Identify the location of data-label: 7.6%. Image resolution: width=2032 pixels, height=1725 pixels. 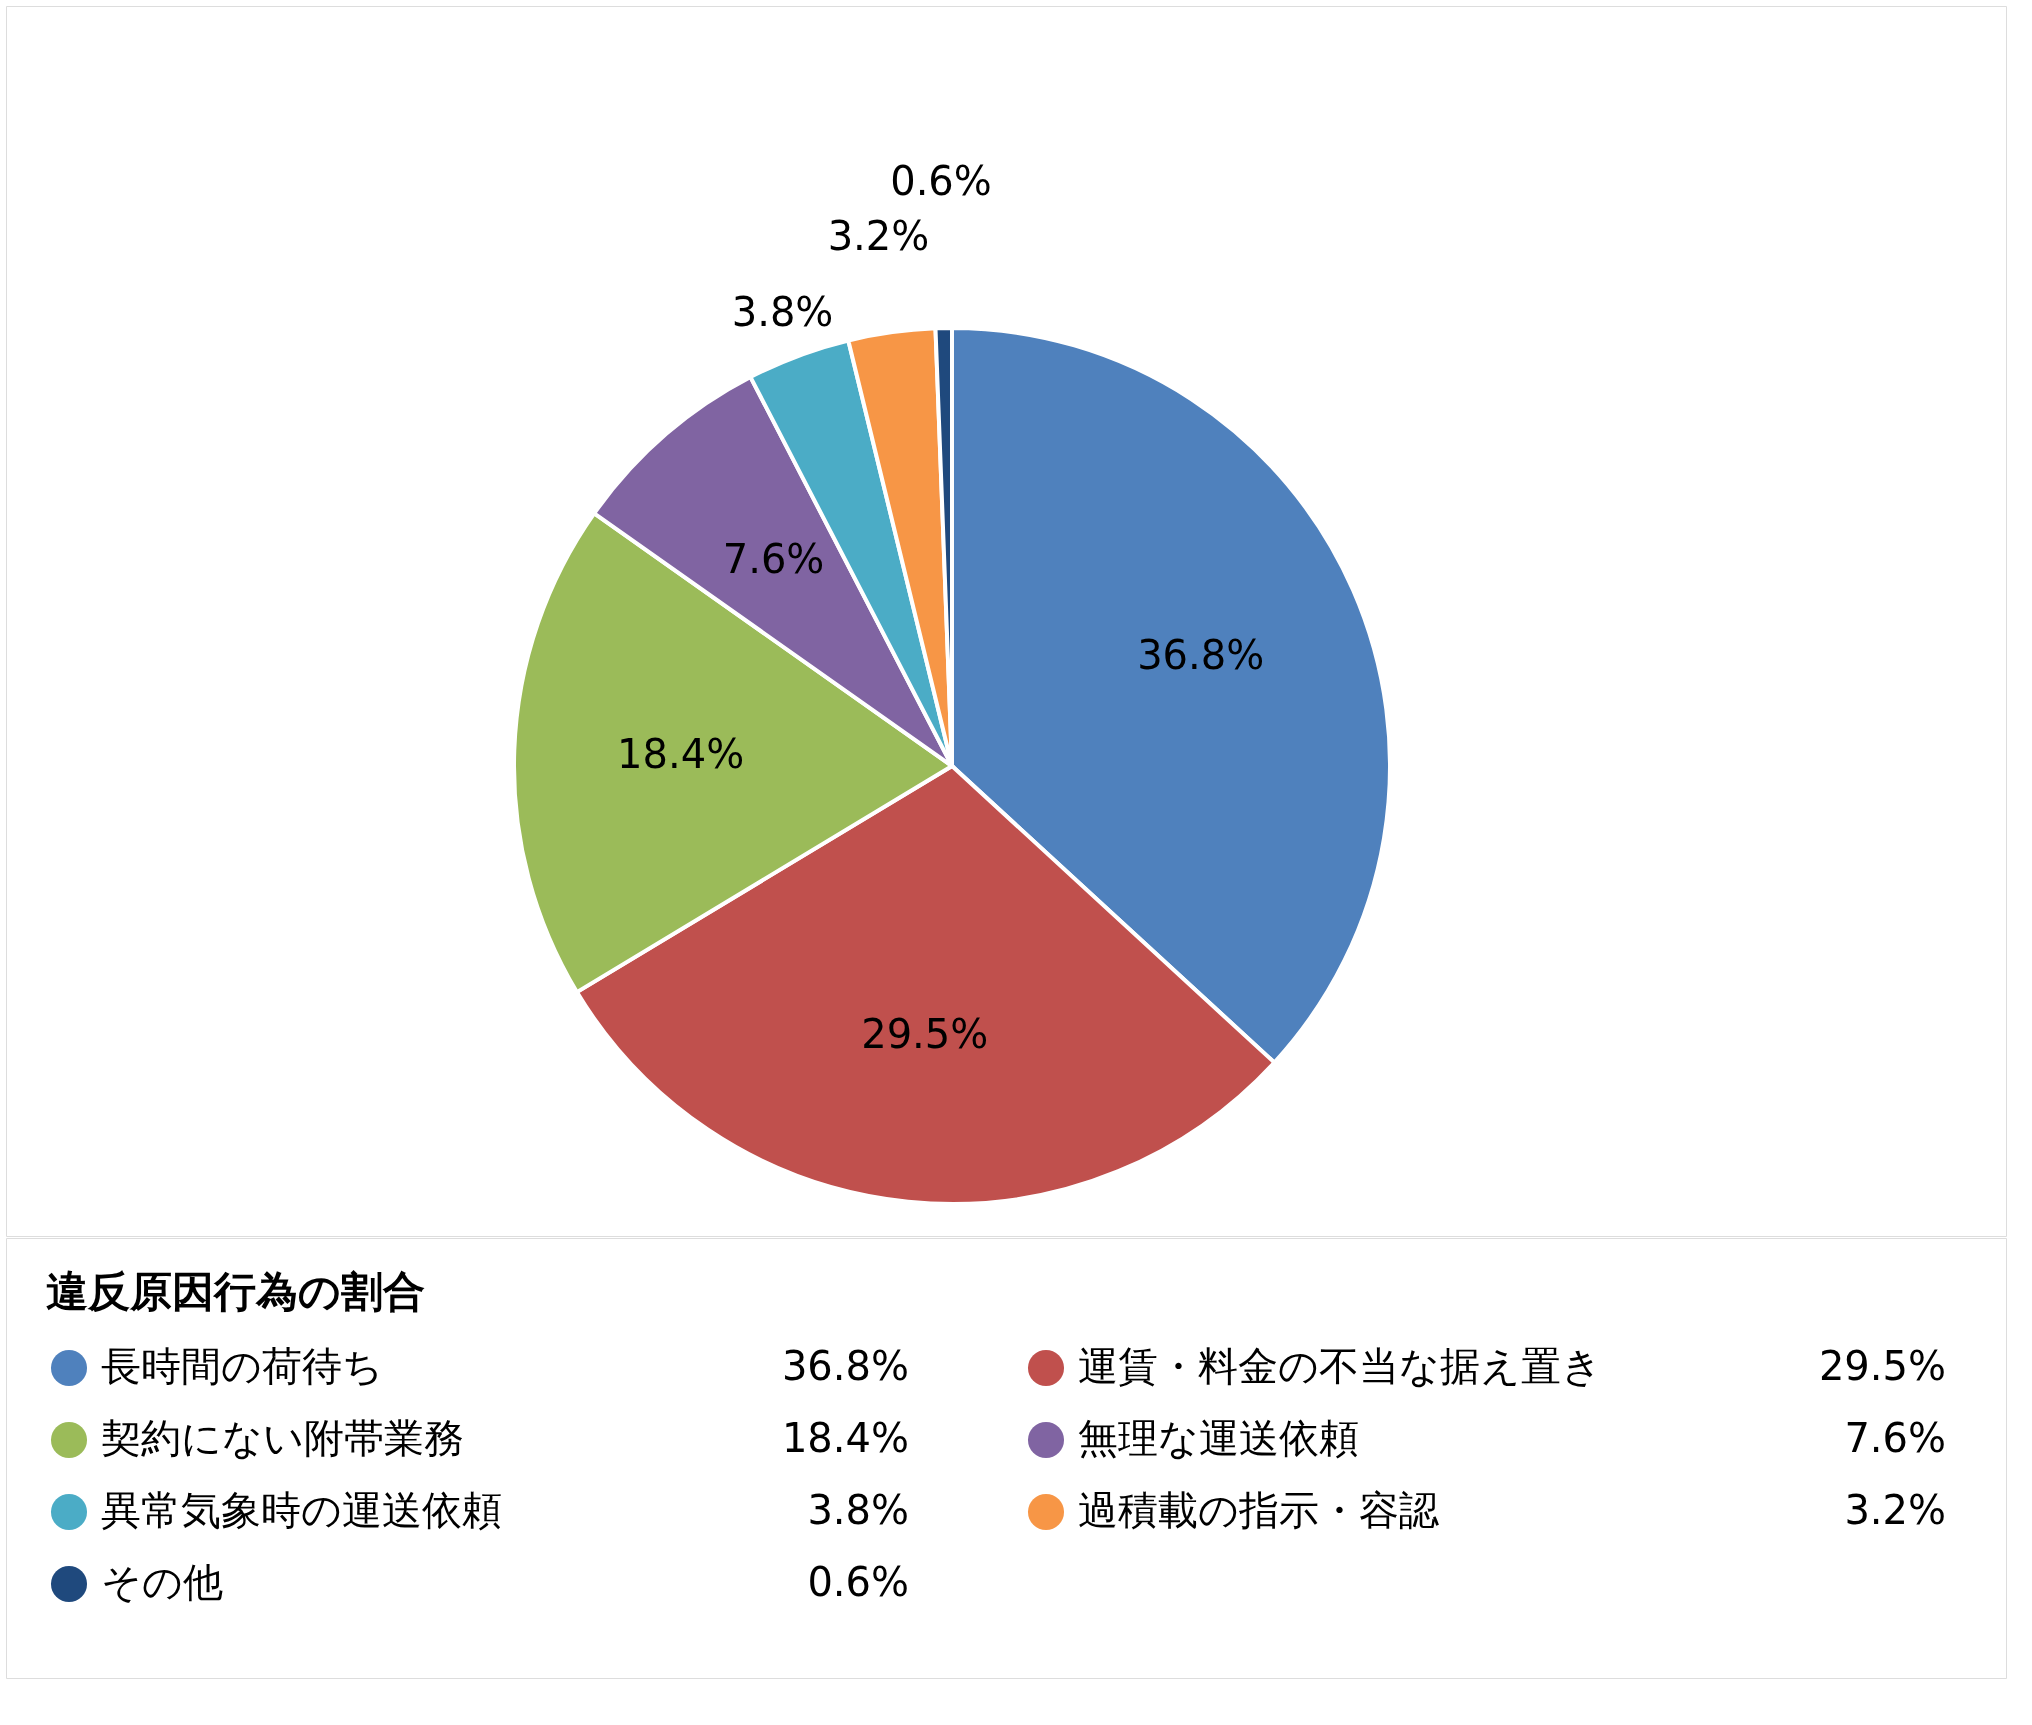
(773, 559).